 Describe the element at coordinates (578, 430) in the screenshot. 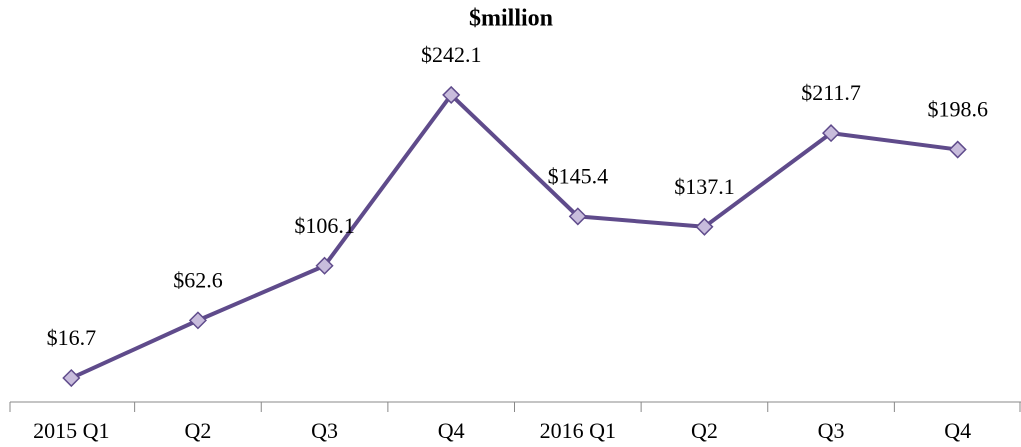

I see `x-tick-label: 2016 Q1` at that location.